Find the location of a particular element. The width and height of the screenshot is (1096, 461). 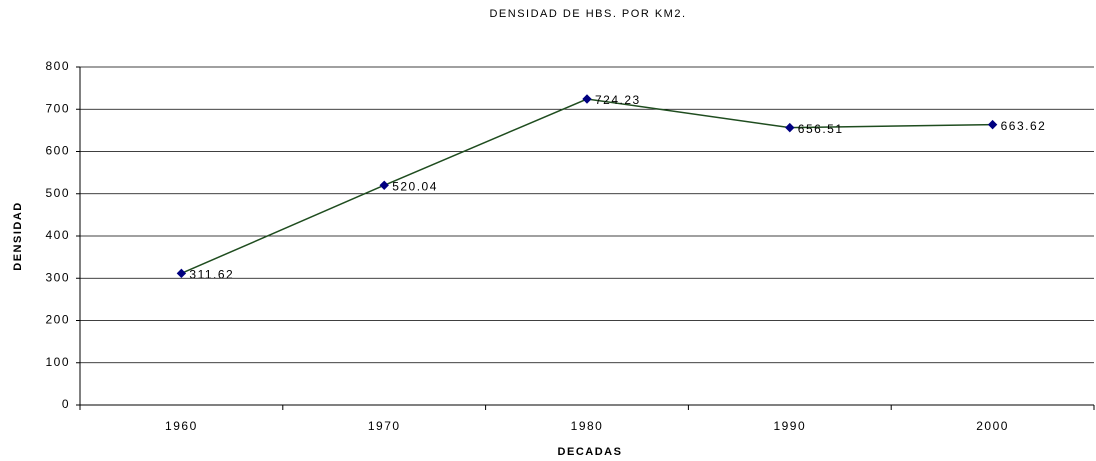

y-tick-label: 400 is located at coordinates (57, 235).